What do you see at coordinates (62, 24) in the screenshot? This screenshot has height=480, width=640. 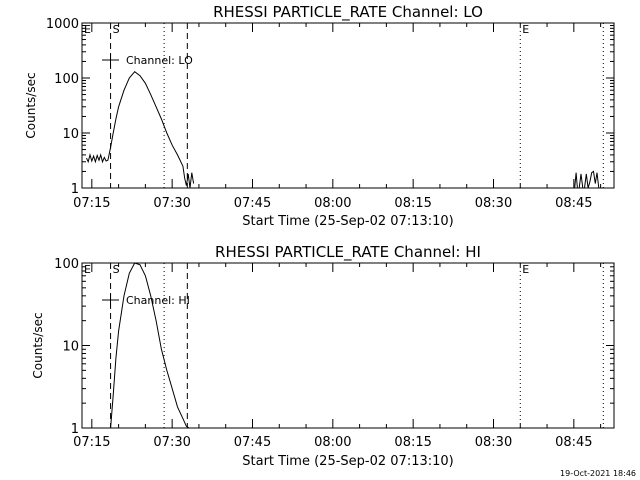 I see `y-tick-label: 1000` at bounding box center [62, 24].